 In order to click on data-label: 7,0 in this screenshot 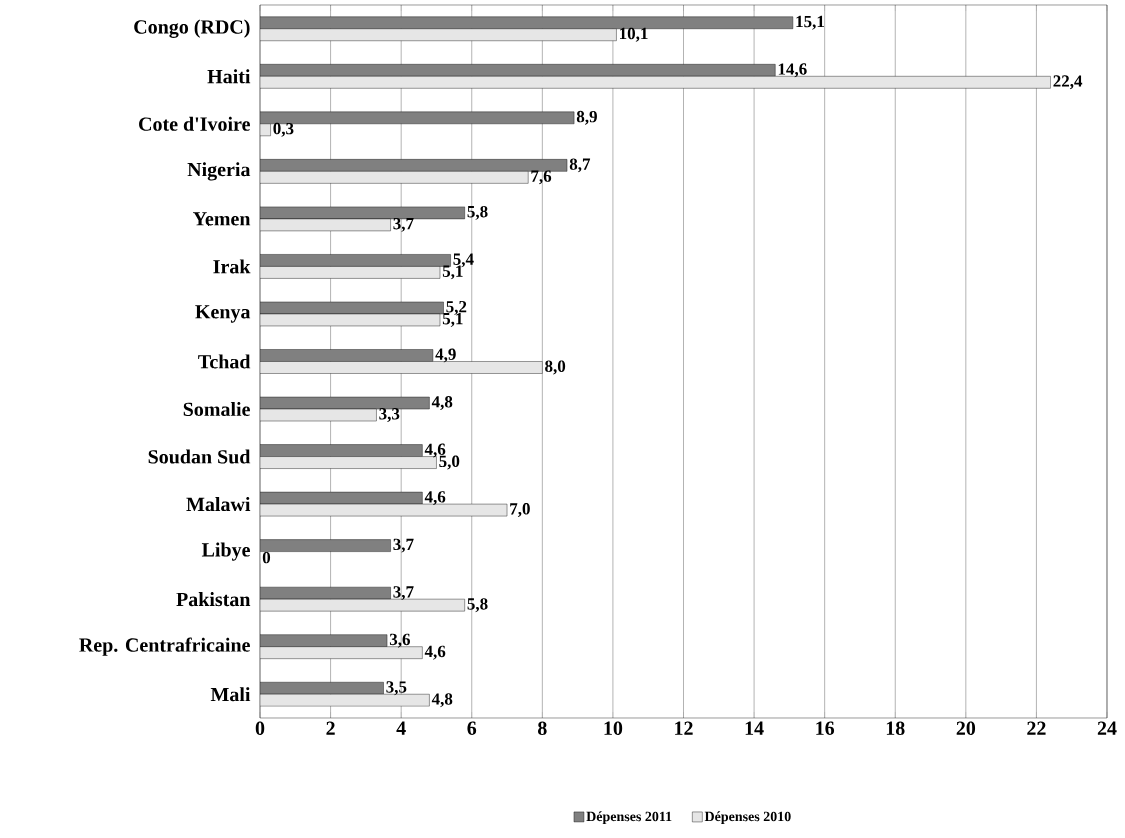, I will do `click(520, 510)`.